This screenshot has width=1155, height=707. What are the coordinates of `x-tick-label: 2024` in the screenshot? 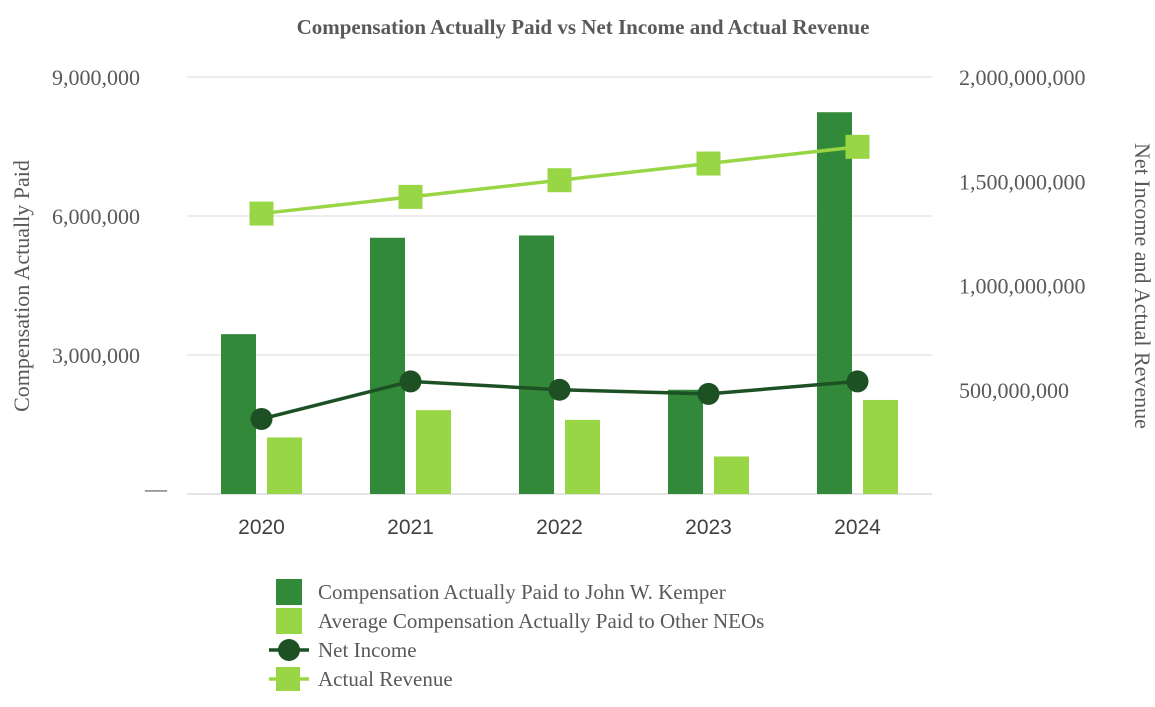 It's located at (857, 527).